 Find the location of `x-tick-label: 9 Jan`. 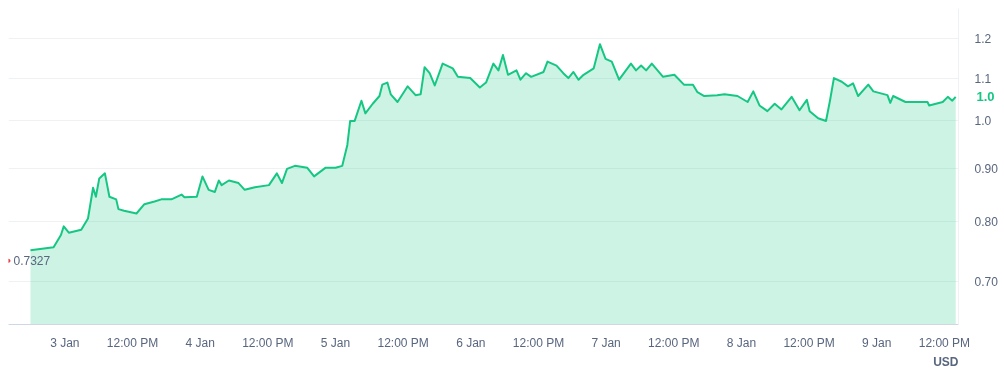

x-tick-label: 9 Jan is located at coordinates (877, 342).